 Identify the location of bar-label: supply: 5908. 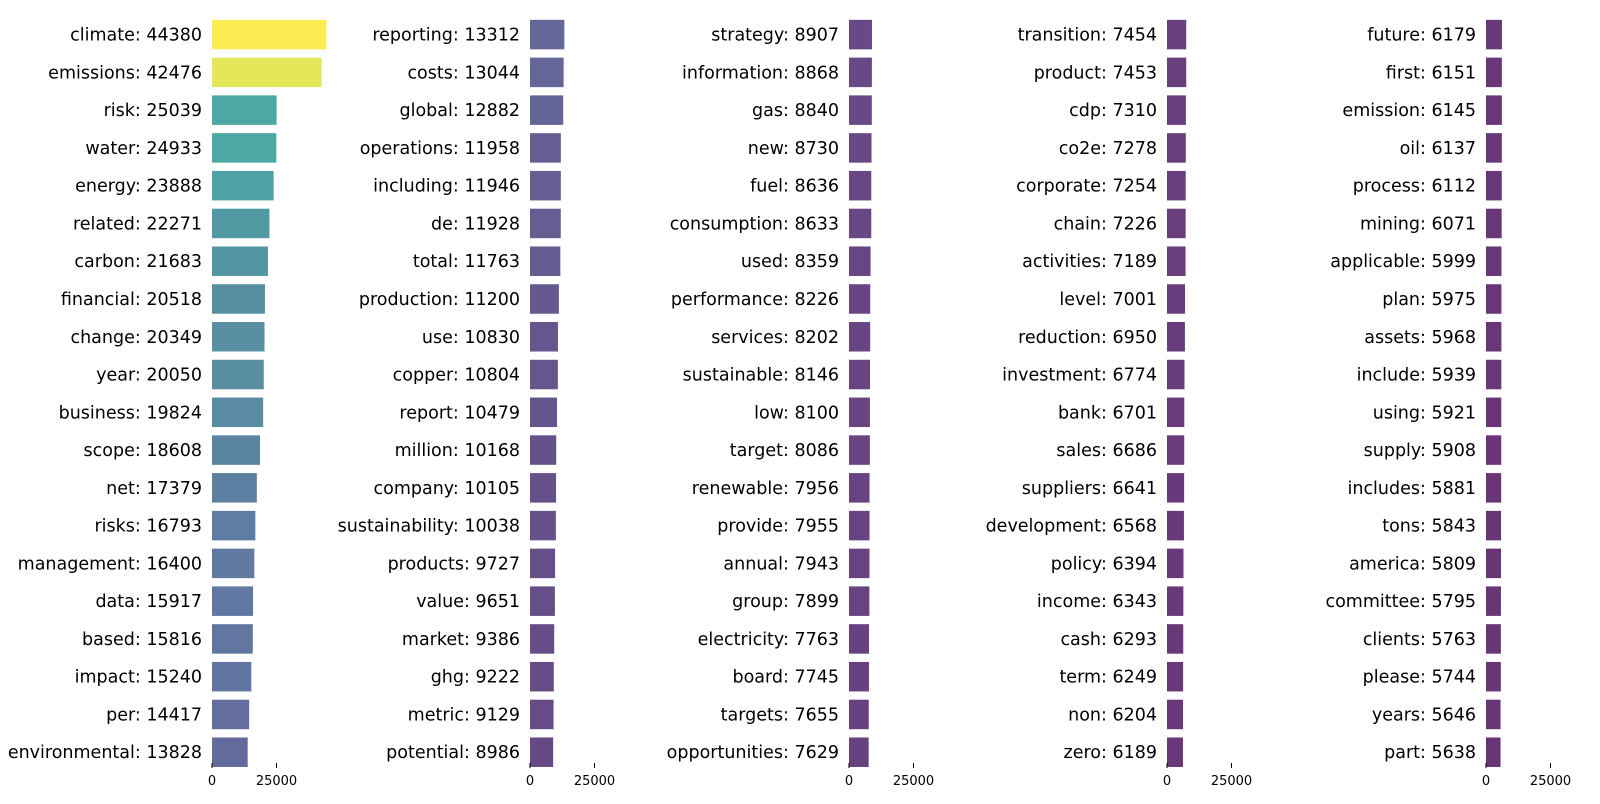
(1420, 451).